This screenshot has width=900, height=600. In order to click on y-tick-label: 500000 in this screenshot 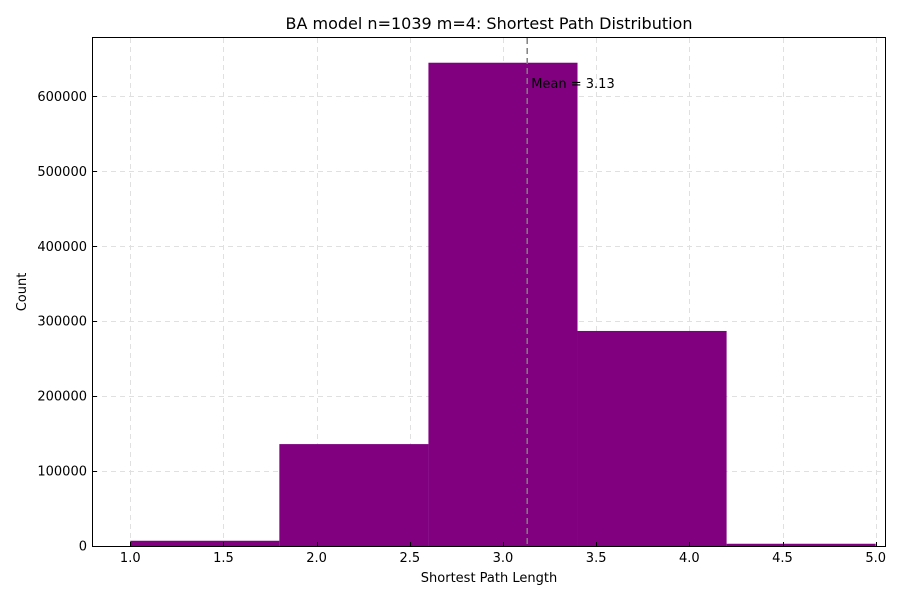, I will do `click(62, 172)`.